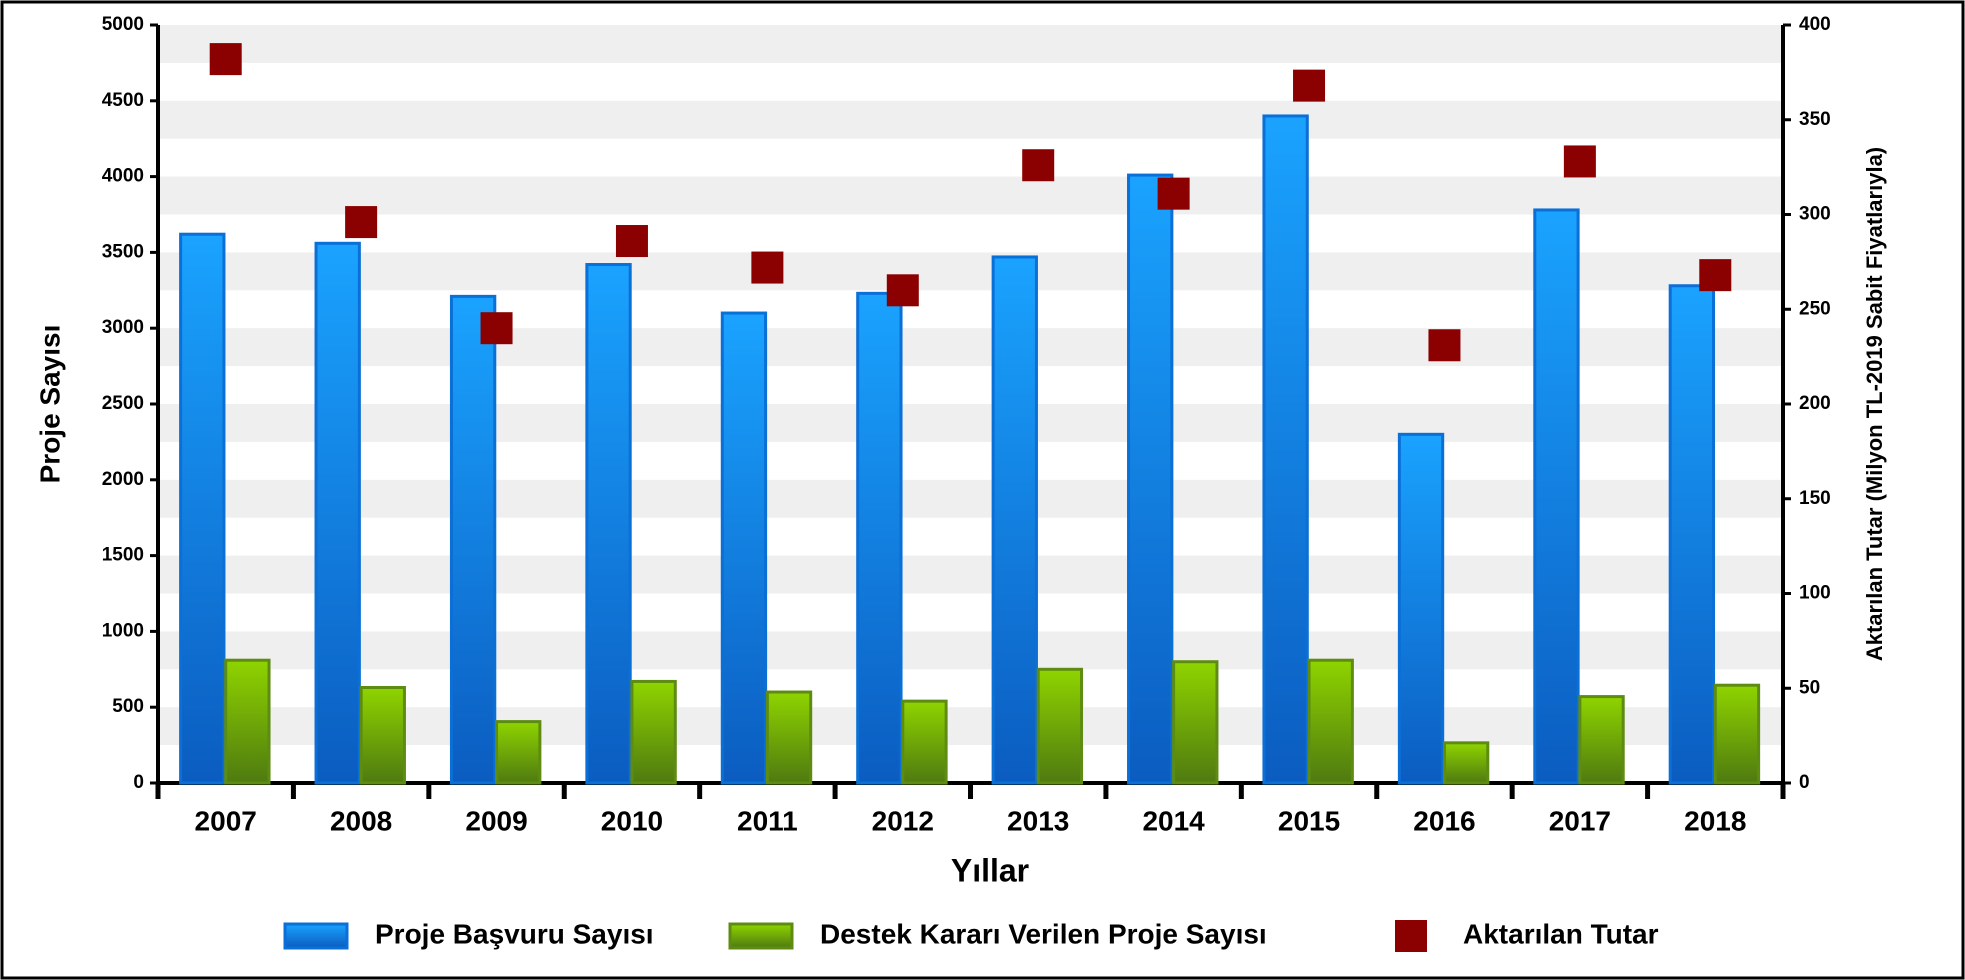 The image size is (1965, 980). What do you see at coordinates (1580, 820) in the screenshot?
I see `x-tick-label: 2017` at bounding box center [1580, 820].